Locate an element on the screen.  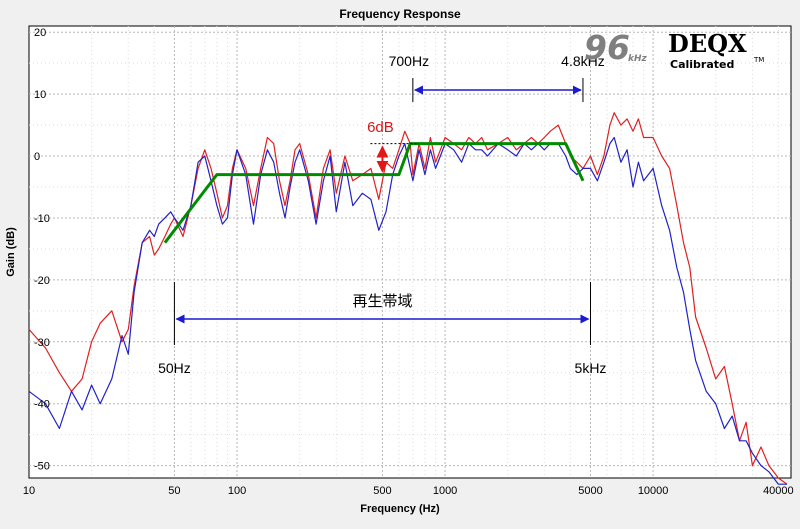
y-axis-label: Gain (dB) is located at coordinates (11, 252).